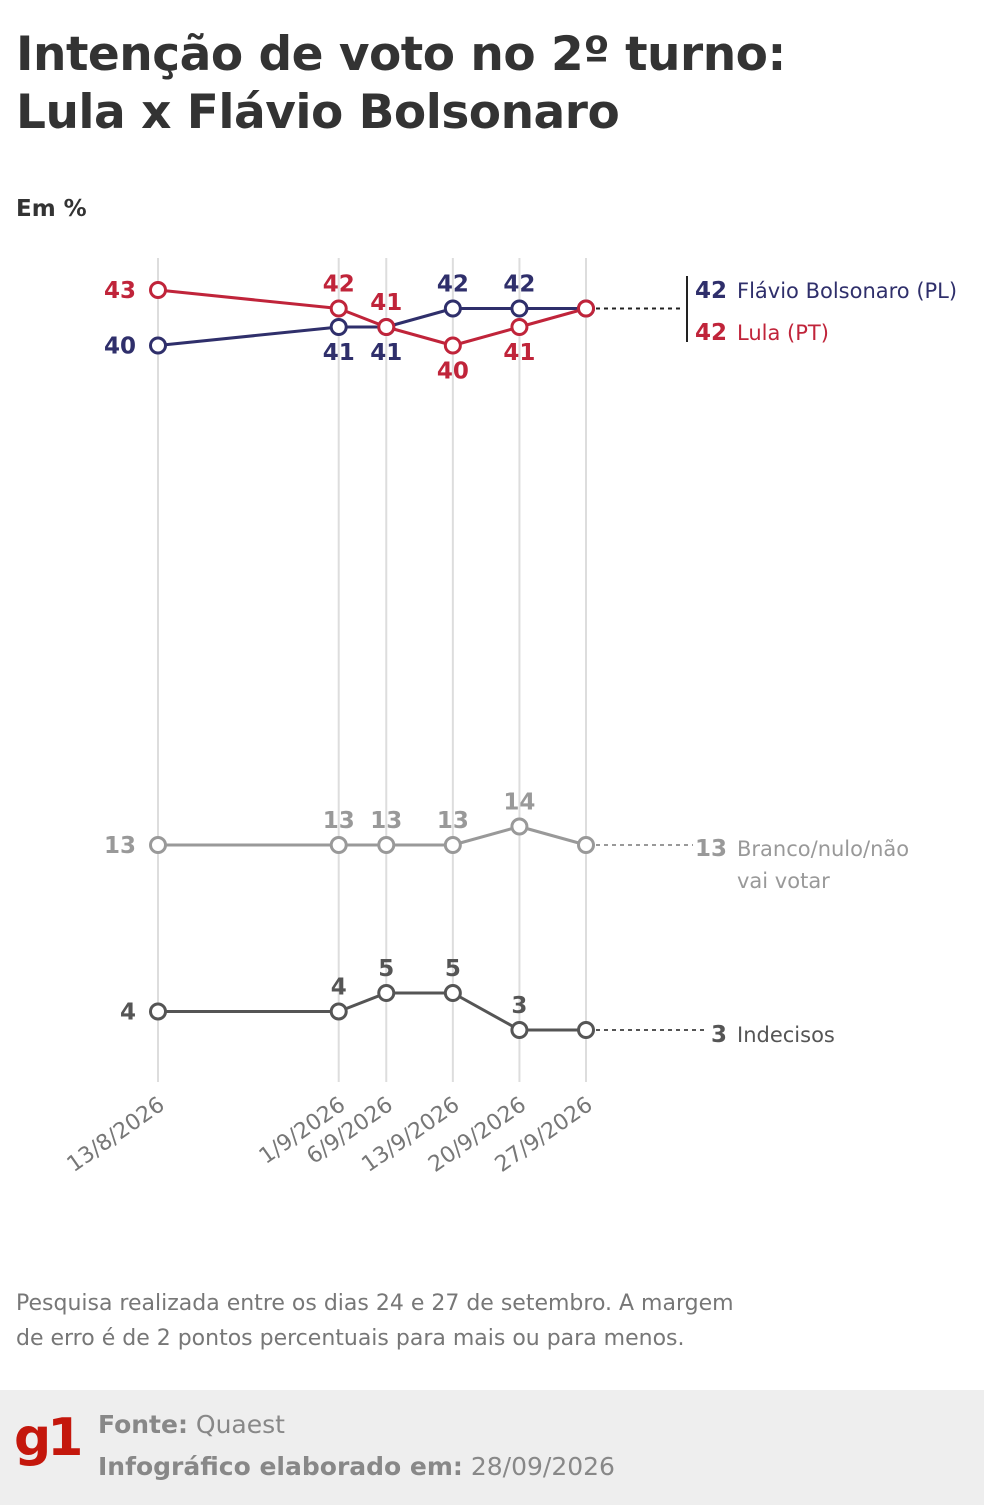  Describe the element at coordinates (280, 1466) in the screenshot. I see `date-label: Infográfico elaborado em:` at that location.